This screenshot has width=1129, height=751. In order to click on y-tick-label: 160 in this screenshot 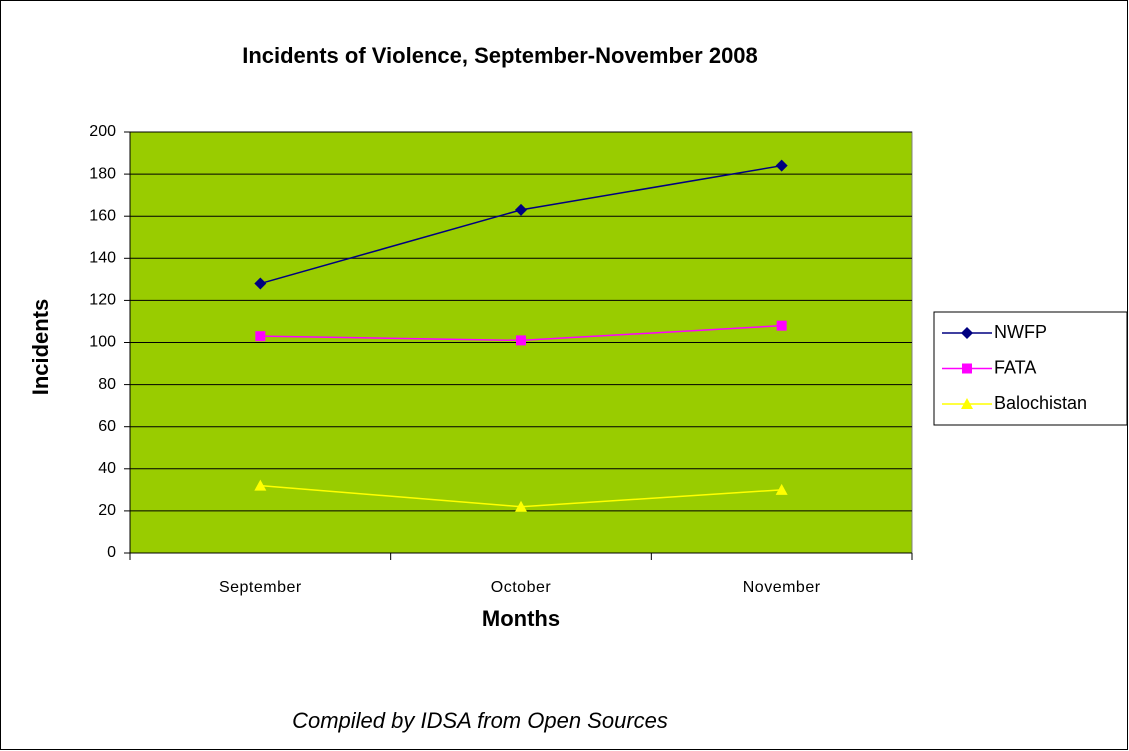, I will do `click(102, 215)`.